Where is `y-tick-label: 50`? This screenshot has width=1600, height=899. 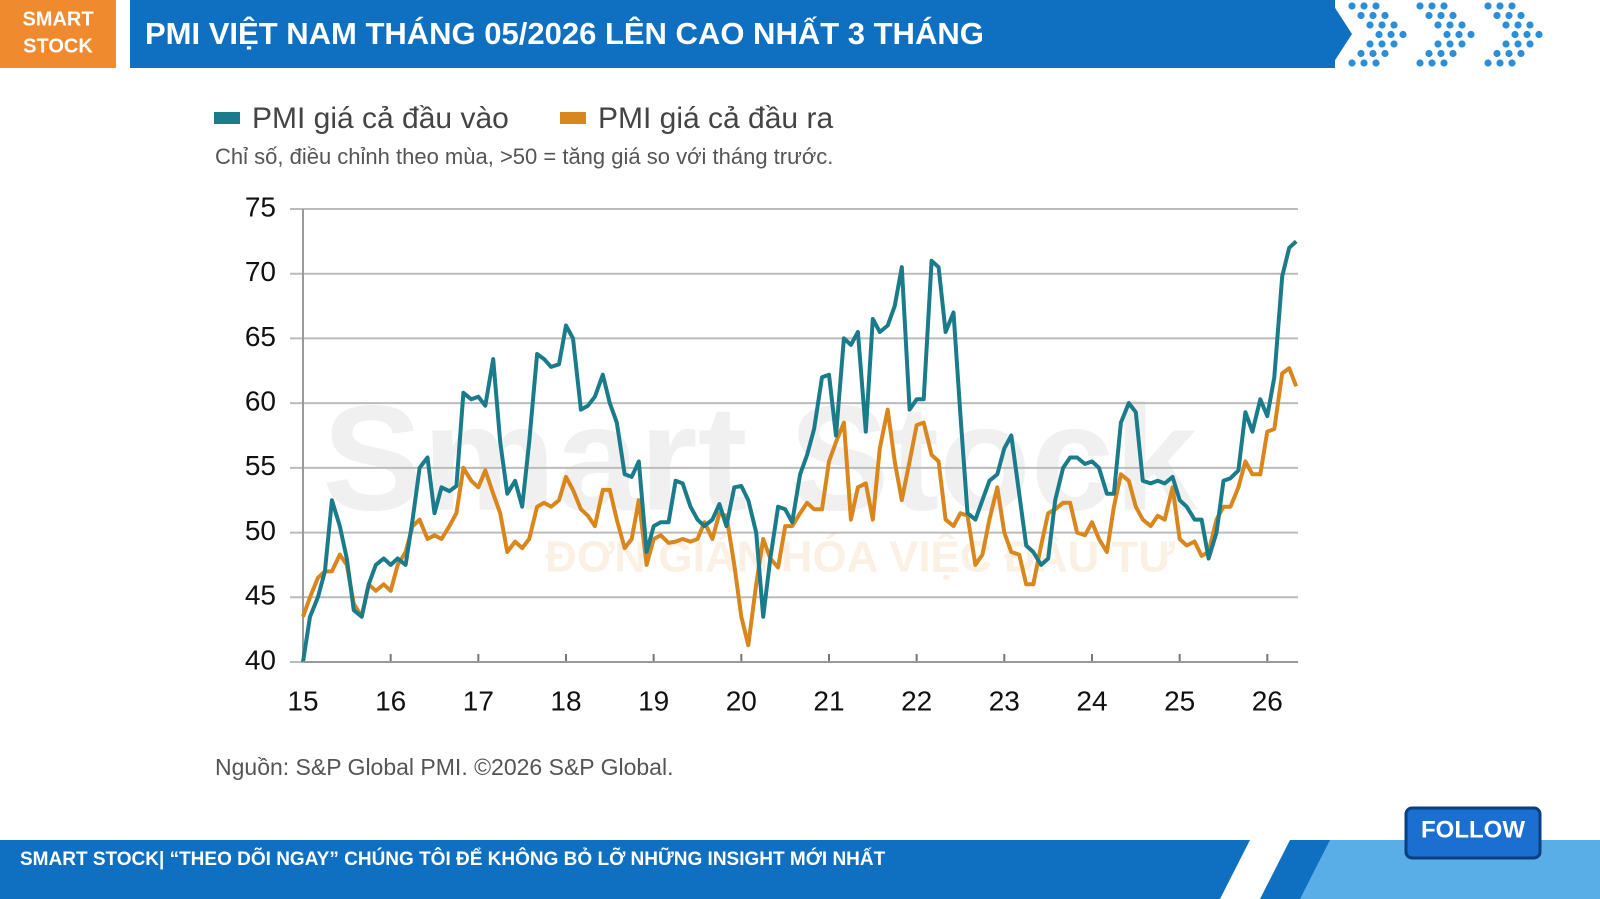
y-tick-label: 50 is located at coordinates (260, 530).